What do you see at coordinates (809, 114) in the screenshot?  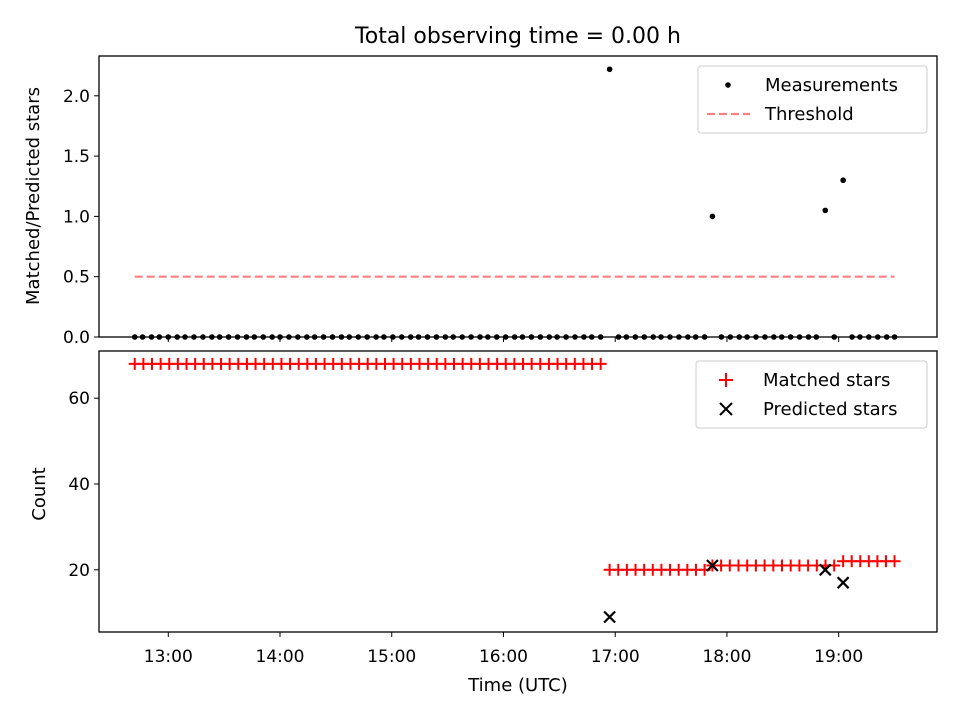 I see `legend-label-threshold: Threshold` at bounding box center [809, 114].